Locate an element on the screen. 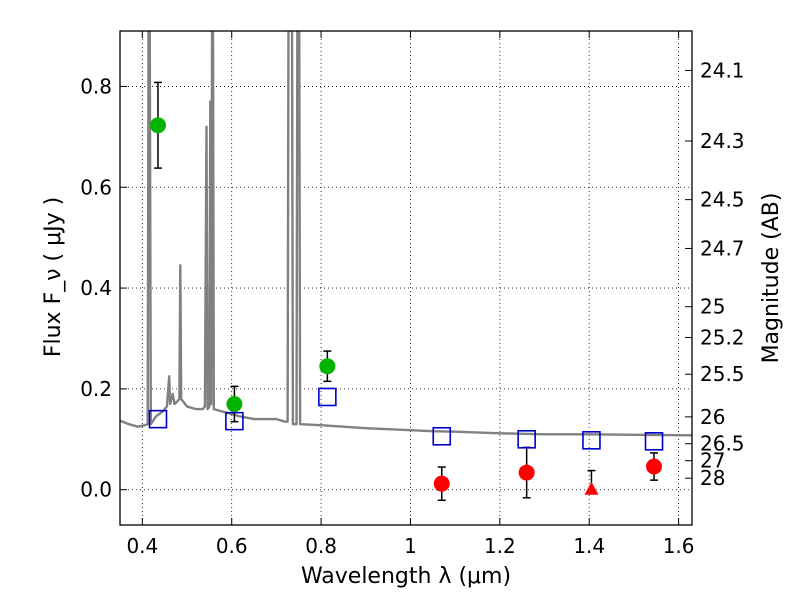 The height and width of the screenshot is (600, 800). magnitude-tick-label: 24.1 is located at coordinates (722, 70).